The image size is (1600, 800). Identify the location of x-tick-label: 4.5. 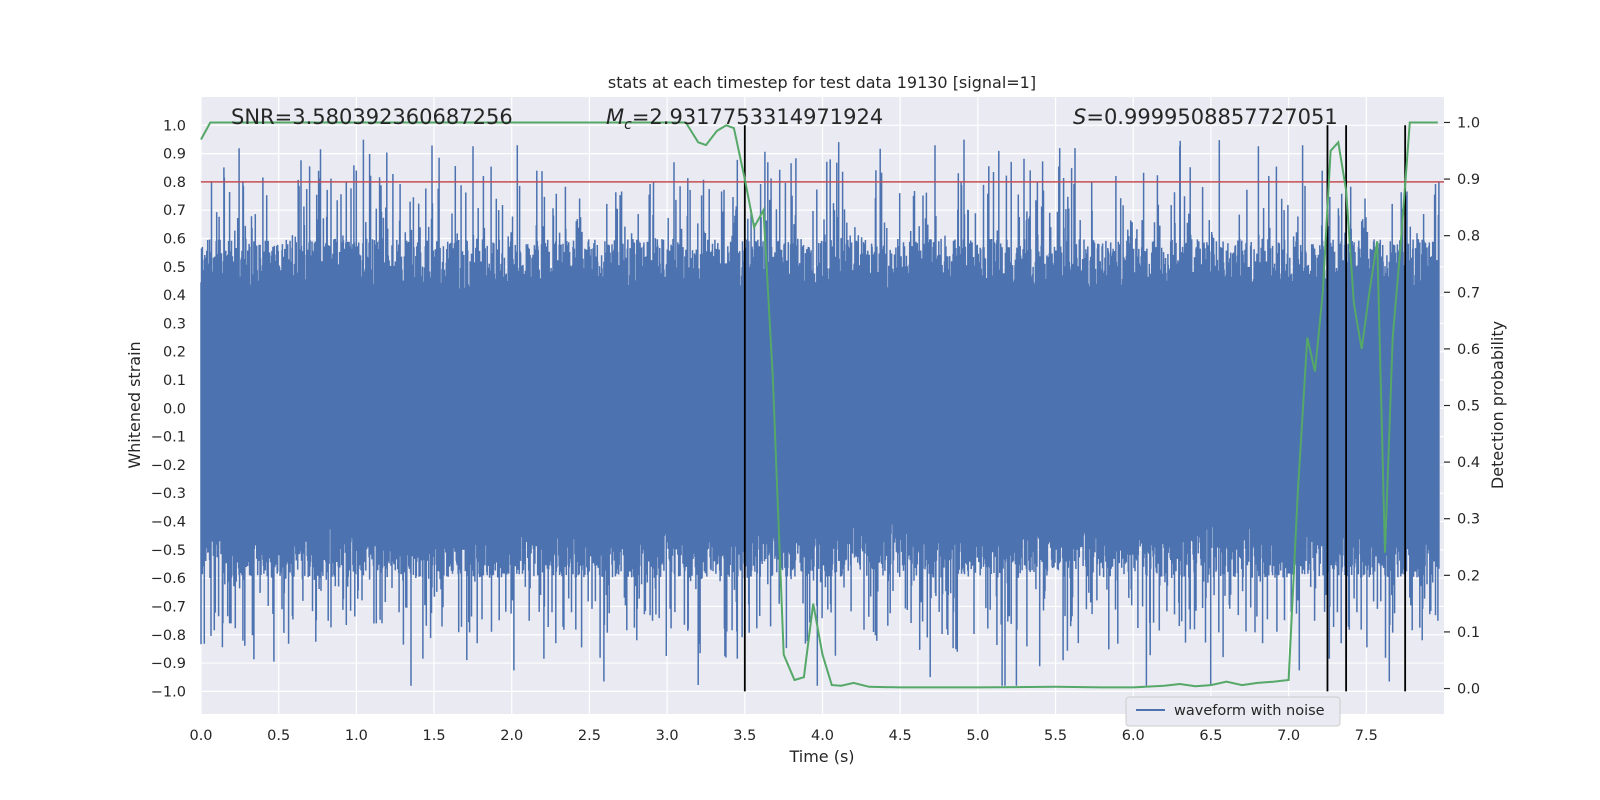
(900, 736).